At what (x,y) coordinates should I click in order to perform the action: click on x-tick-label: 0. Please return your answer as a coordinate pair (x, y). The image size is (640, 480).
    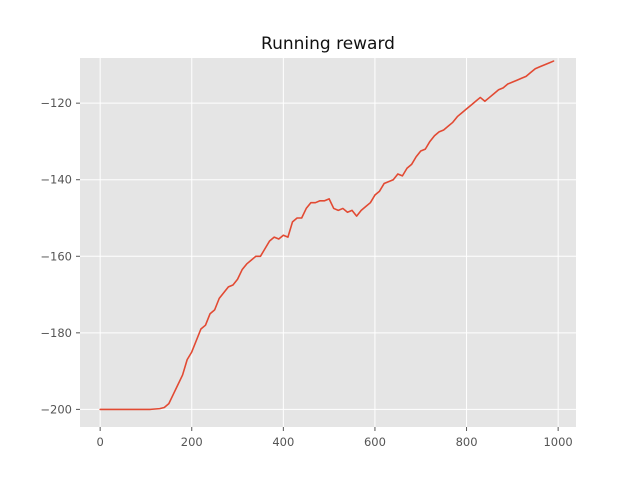
    Looking at the image, I should click on (99, 442).